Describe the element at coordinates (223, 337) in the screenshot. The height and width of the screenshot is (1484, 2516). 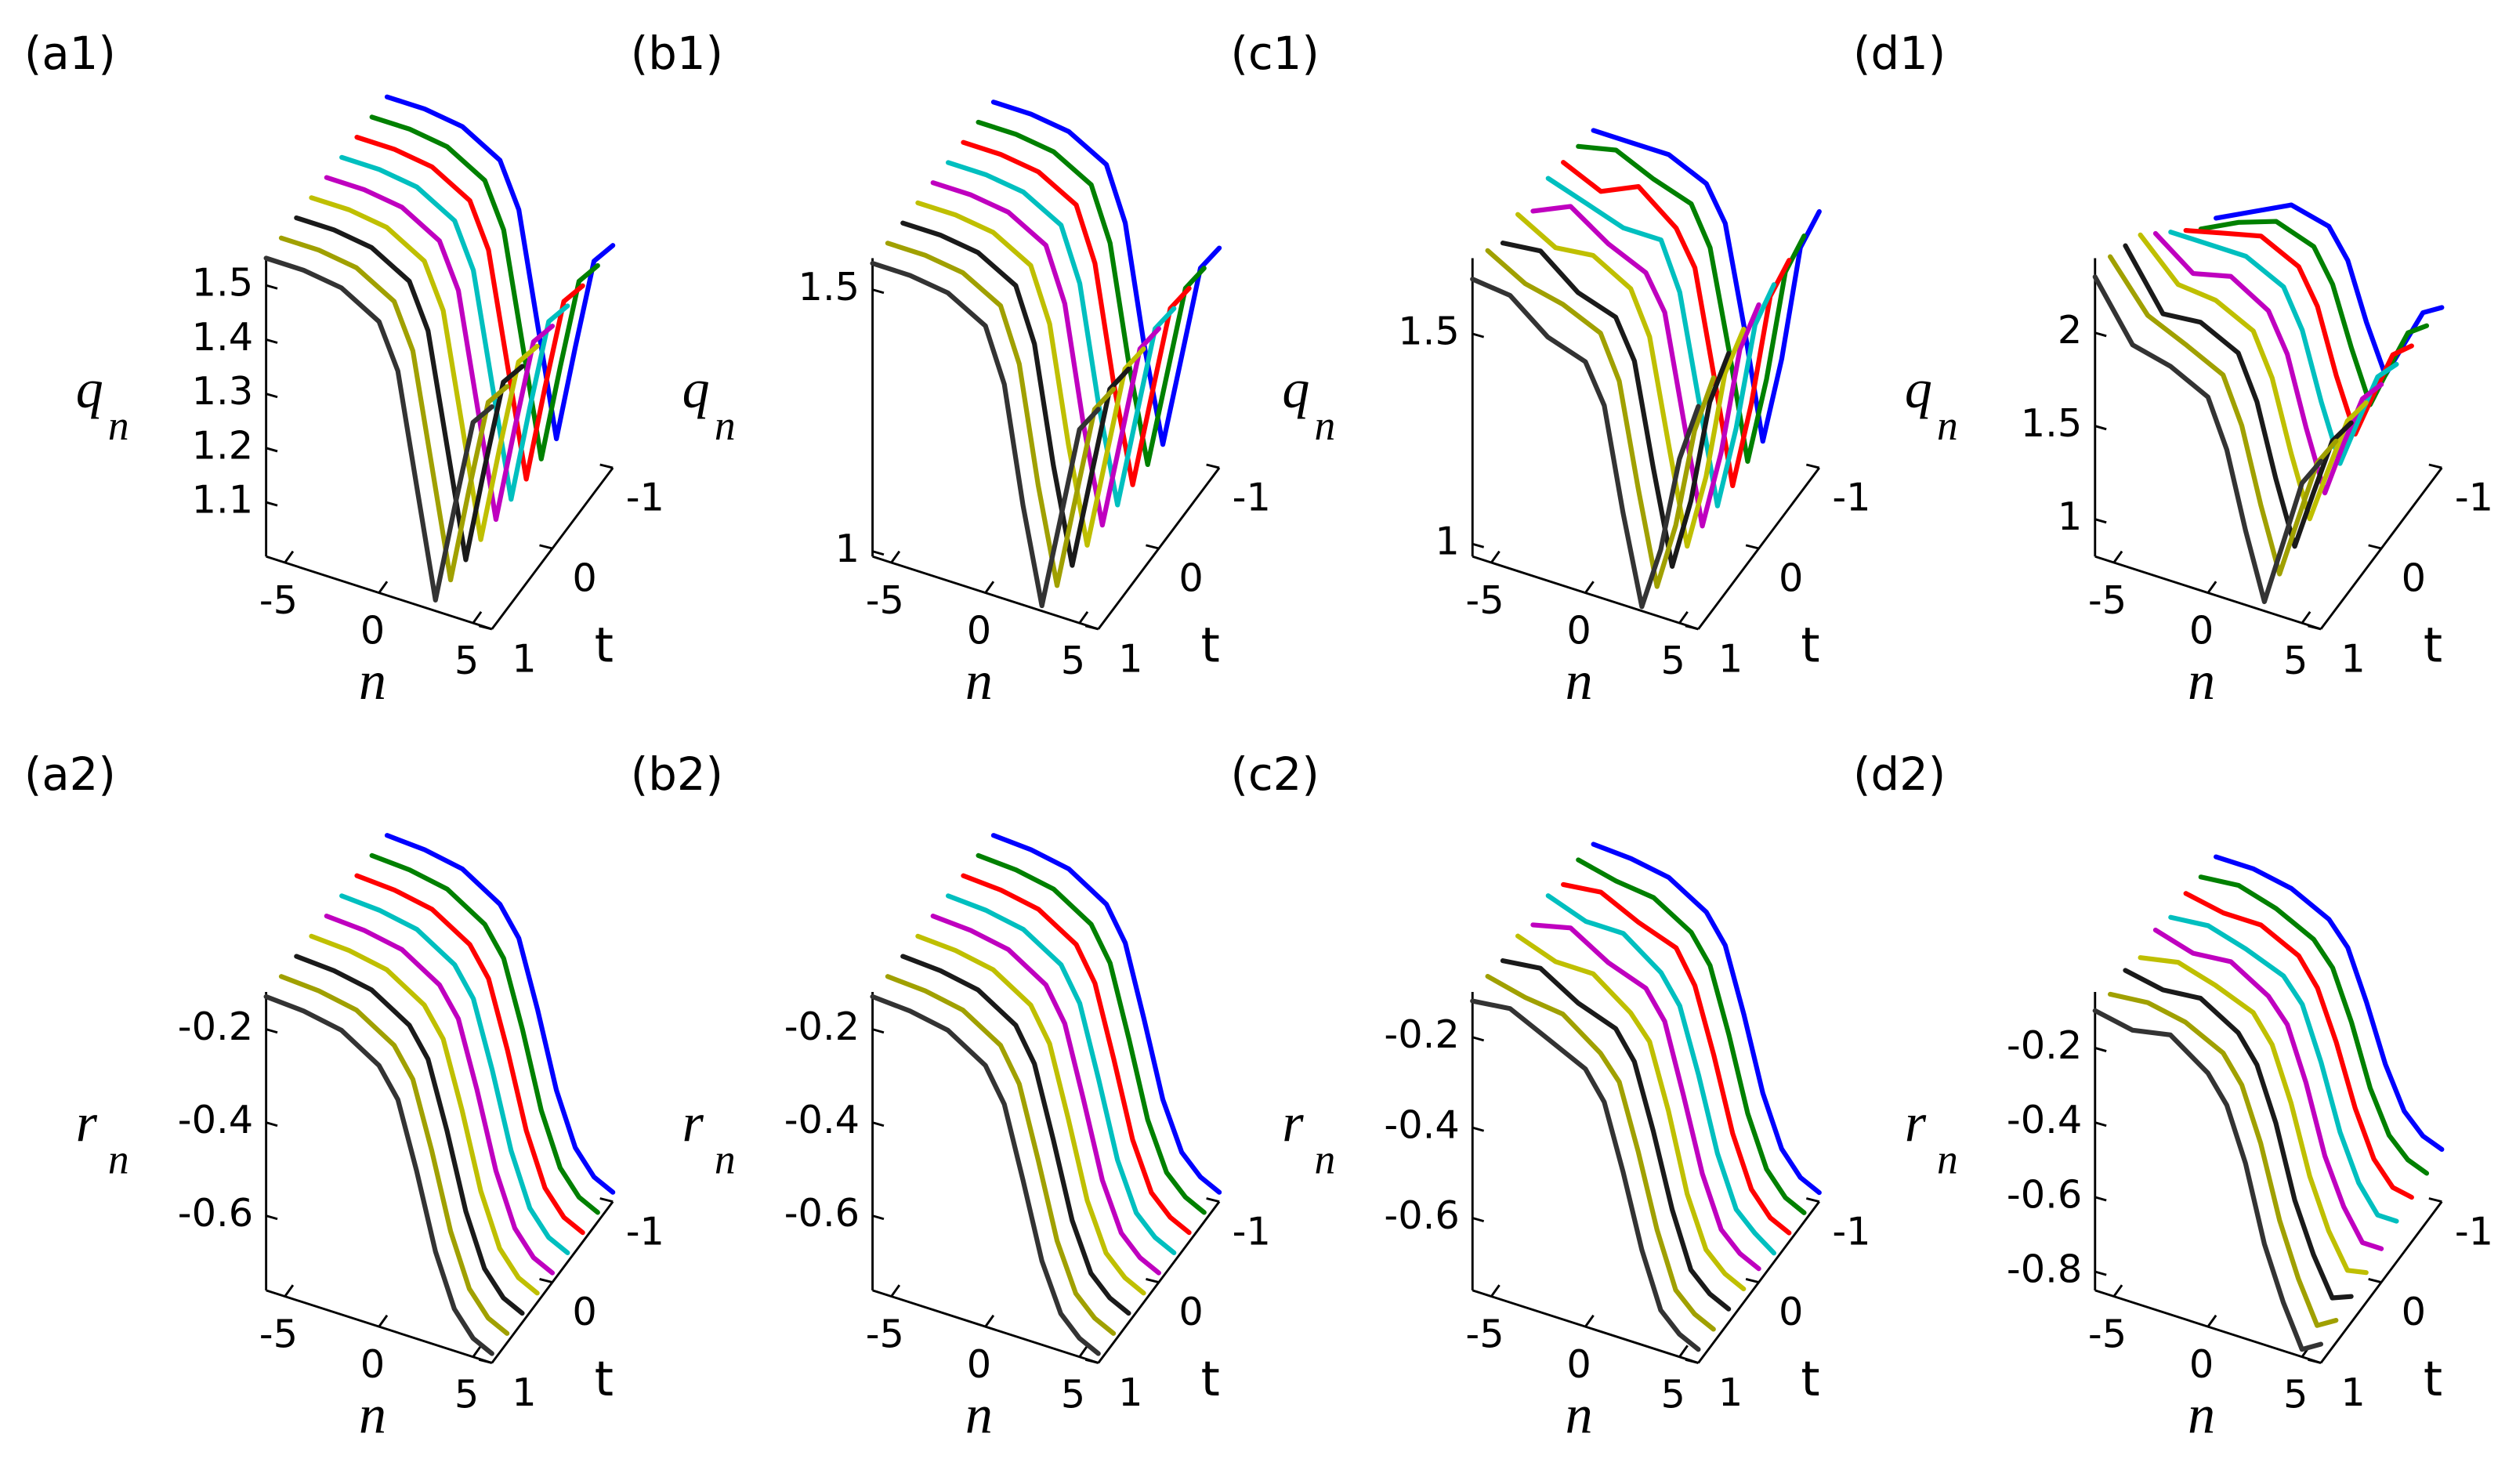
I see `z-tick-label: 1.4` at that location.